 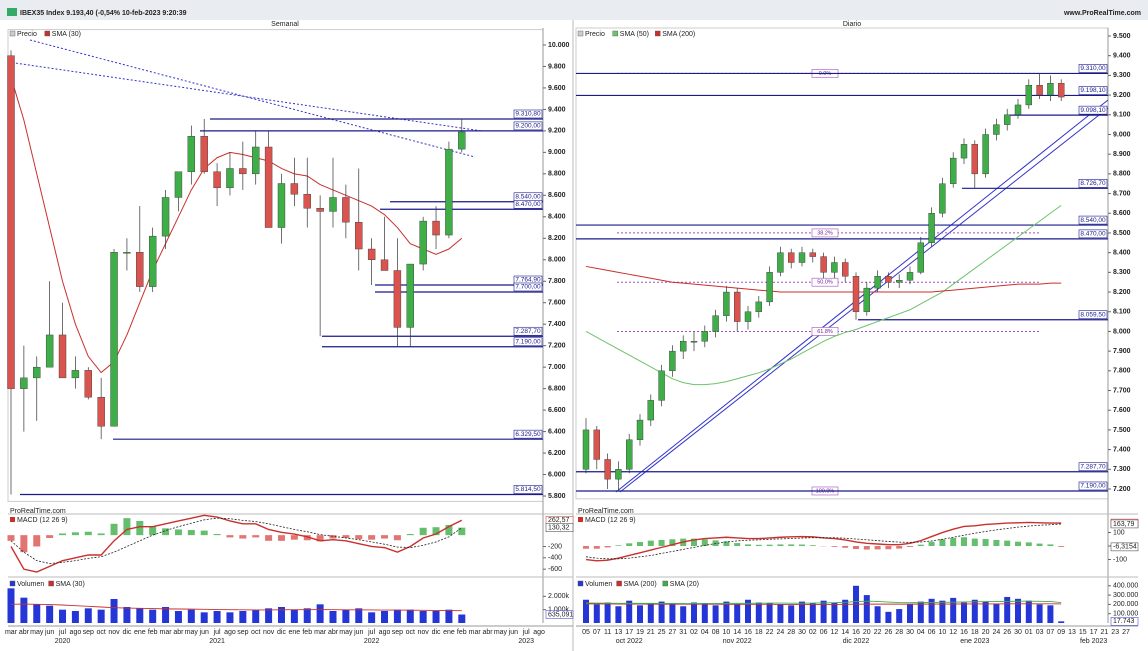 What do you see at coordinates (1061, 632) in the screenshot?
I see `x-tick-label: 09` at bounding box center [1061, 632].